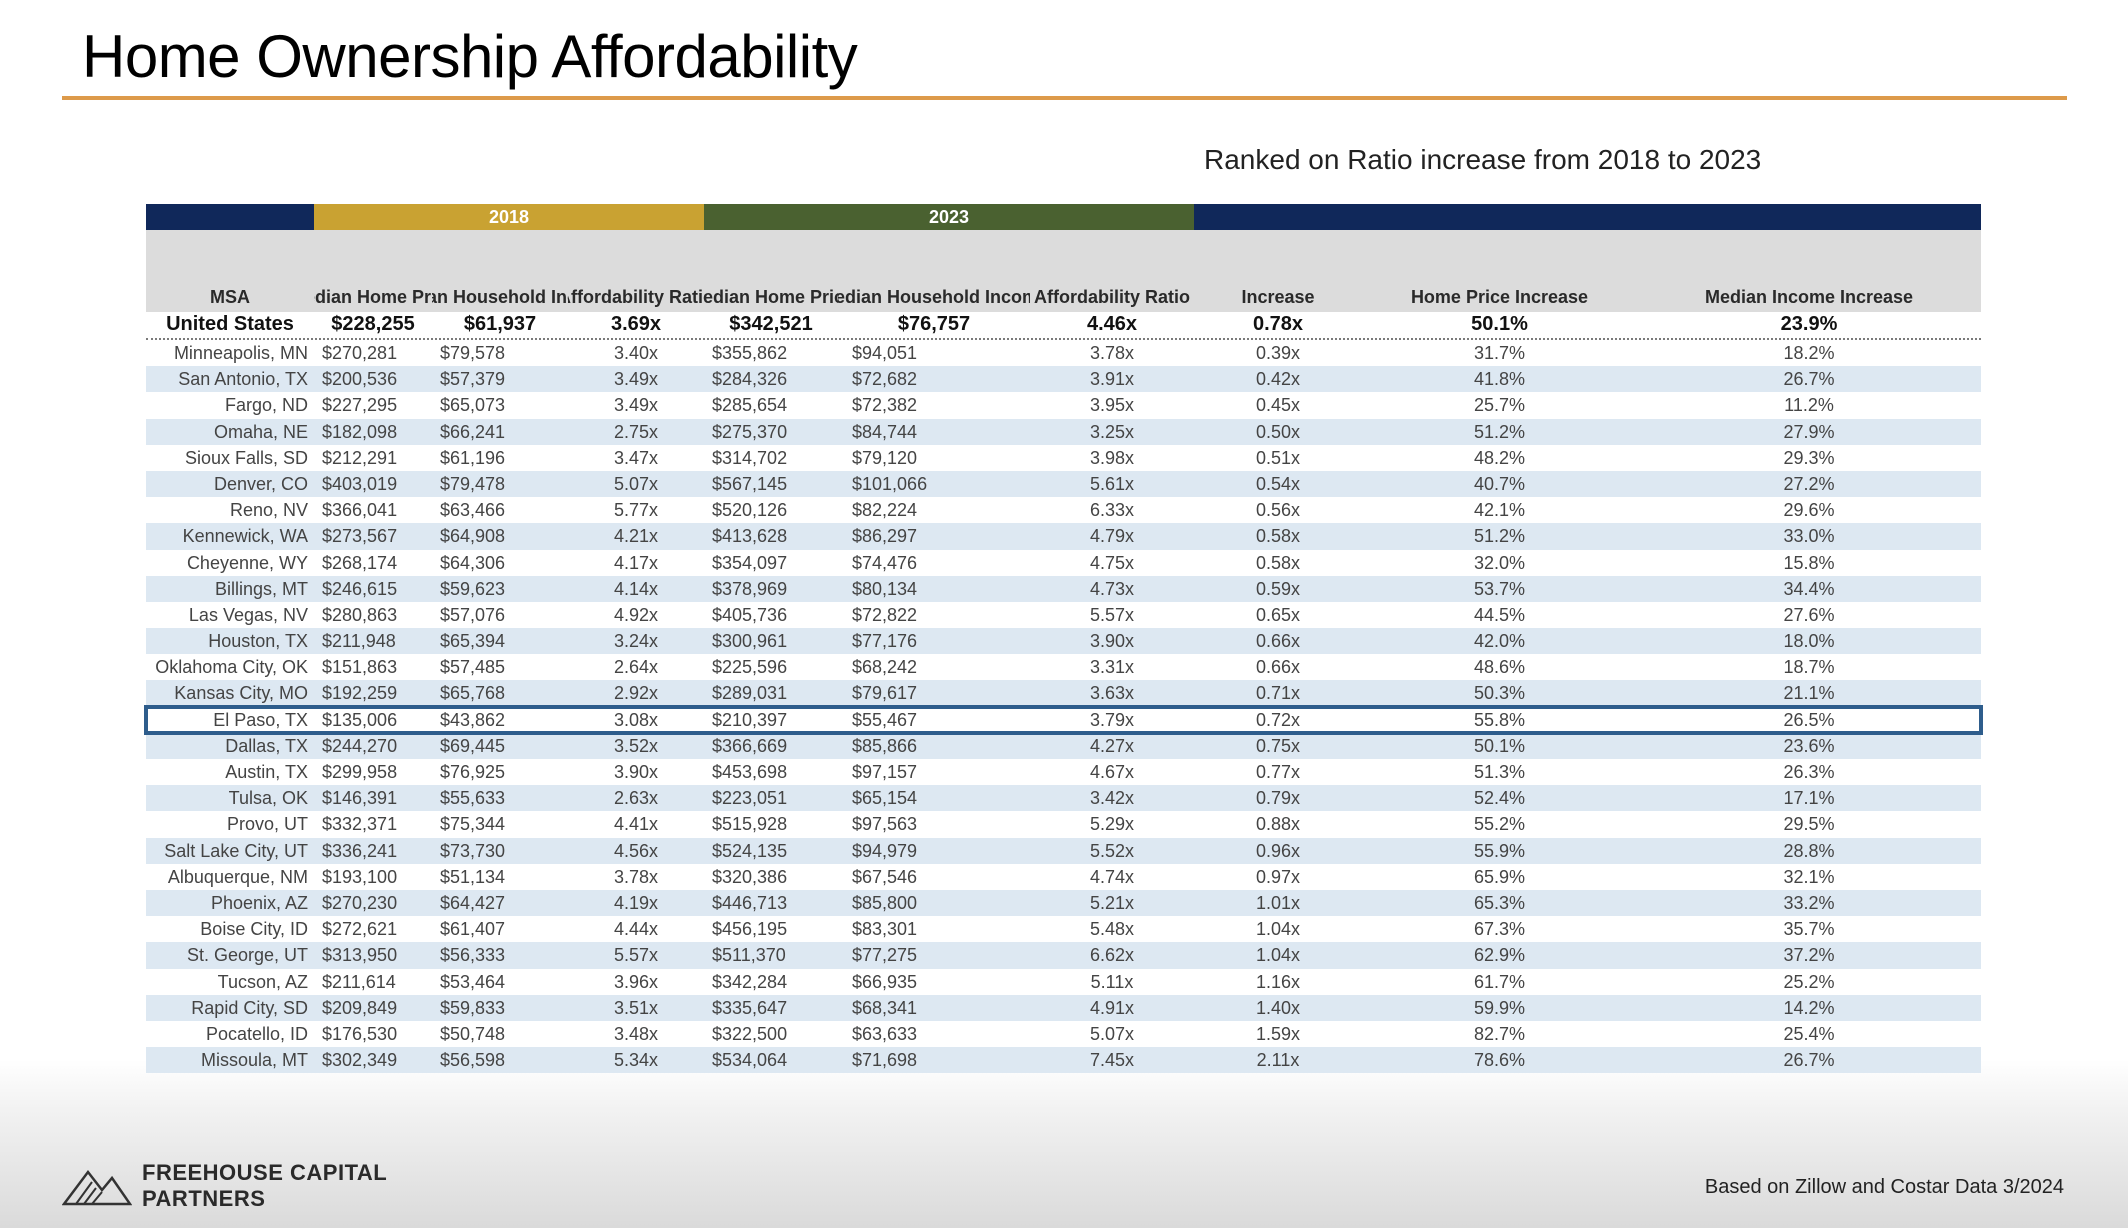  What do you see at coordinates (636, 379) in the screenshot?
I see `cell-ratio-2018: 3.49x` at bounding box center [636, 379].